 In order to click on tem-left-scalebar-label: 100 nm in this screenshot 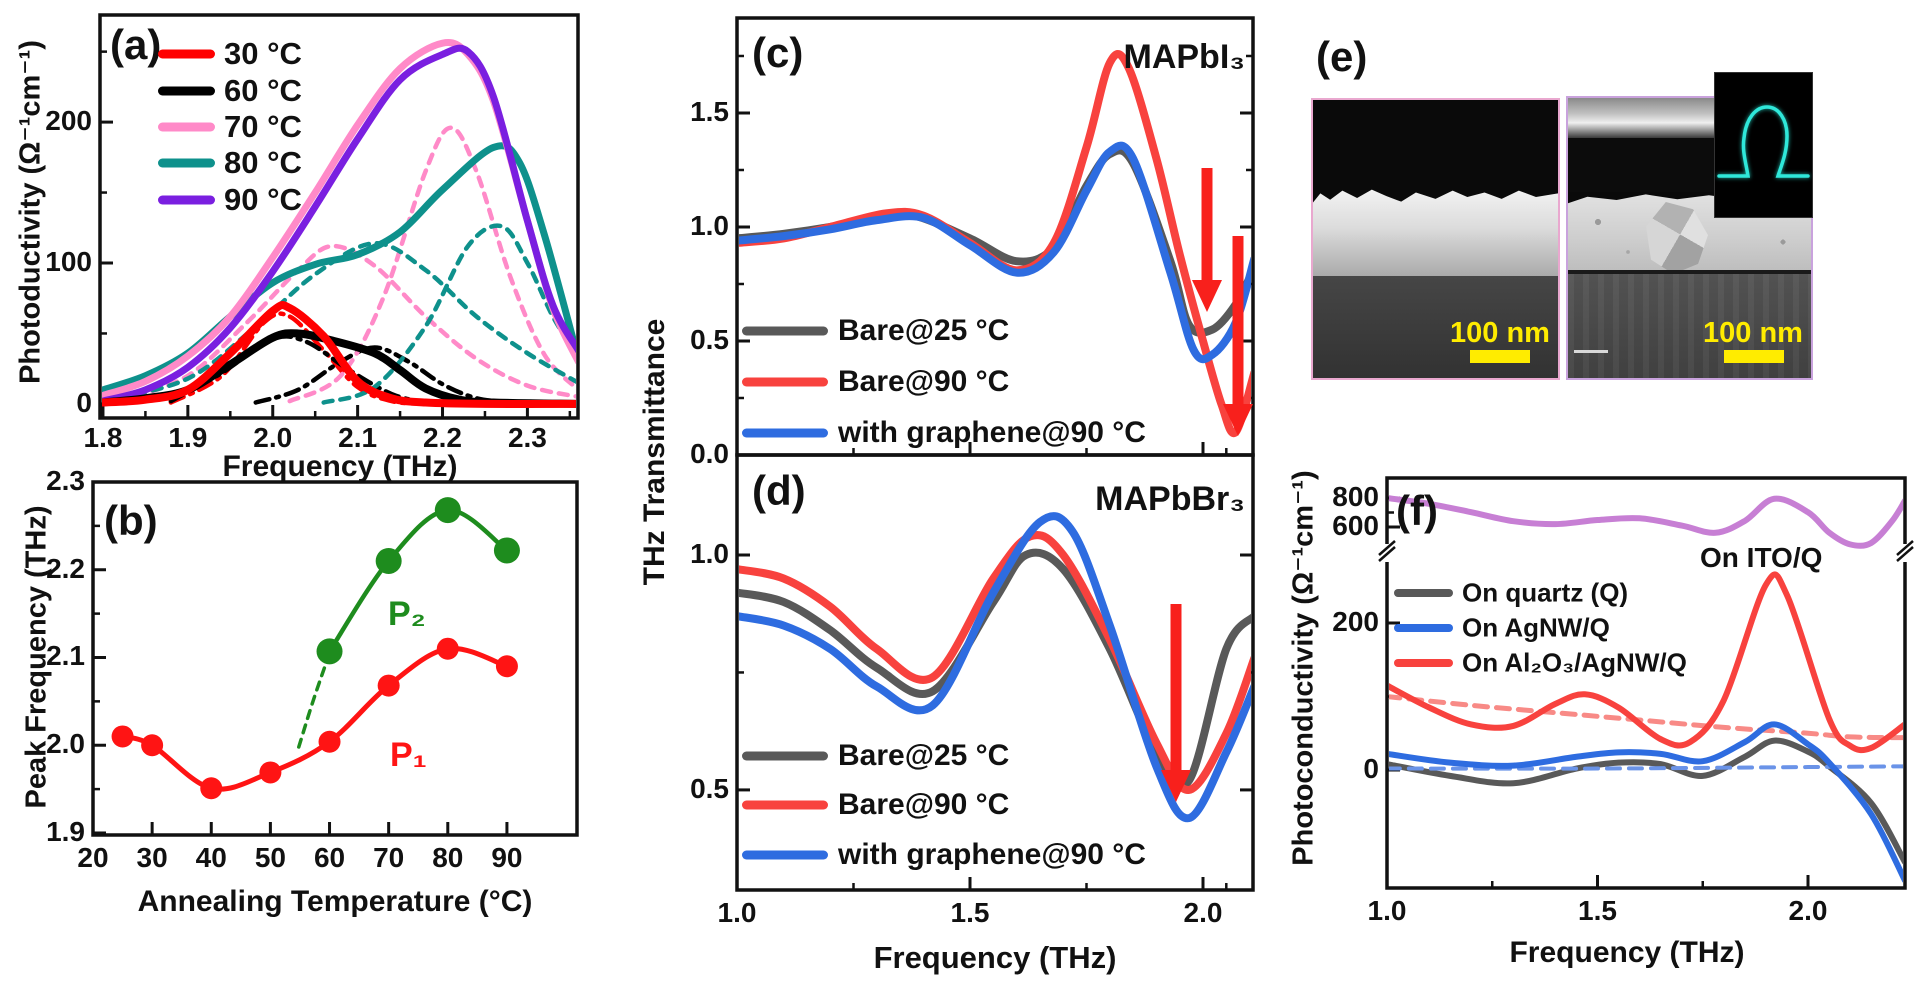, I will do `click(1500, 333)`.